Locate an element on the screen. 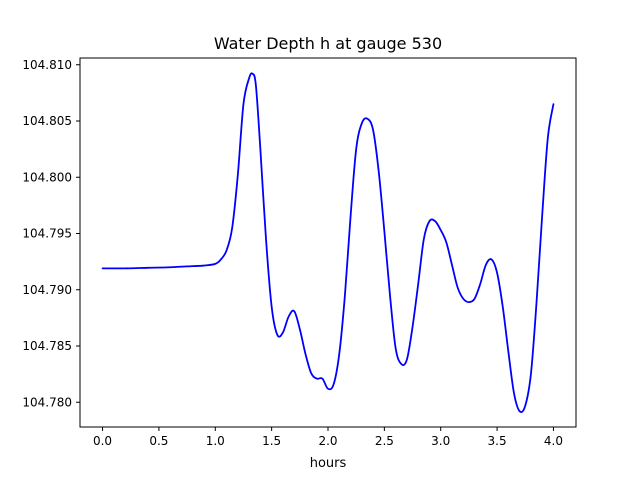 This screenshot has width=640, height=484. x-tick-label: 3.5 is located at coordinates (497, 441).